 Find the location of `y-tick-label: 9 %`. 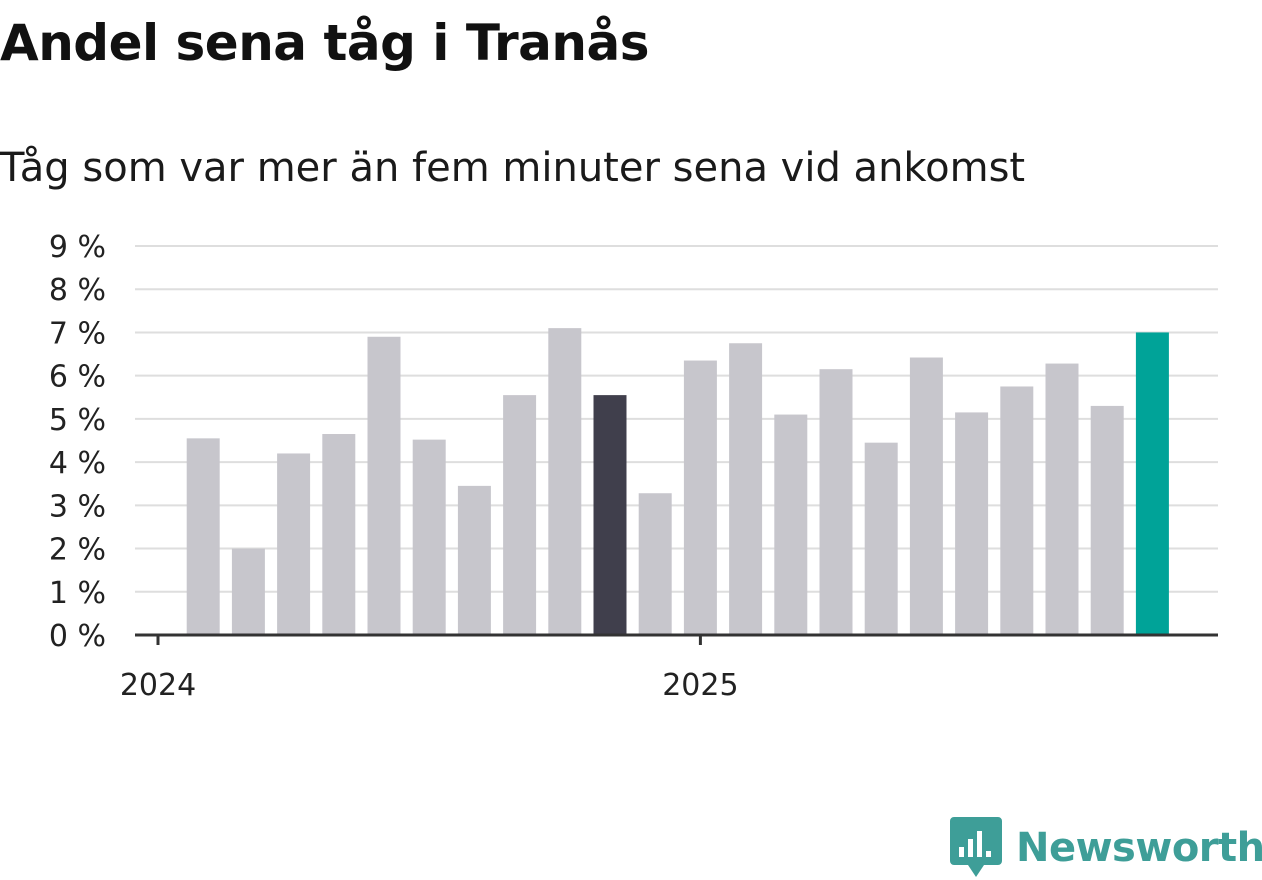

y-tick-label: 9 % is located at coordinates (77, 247).